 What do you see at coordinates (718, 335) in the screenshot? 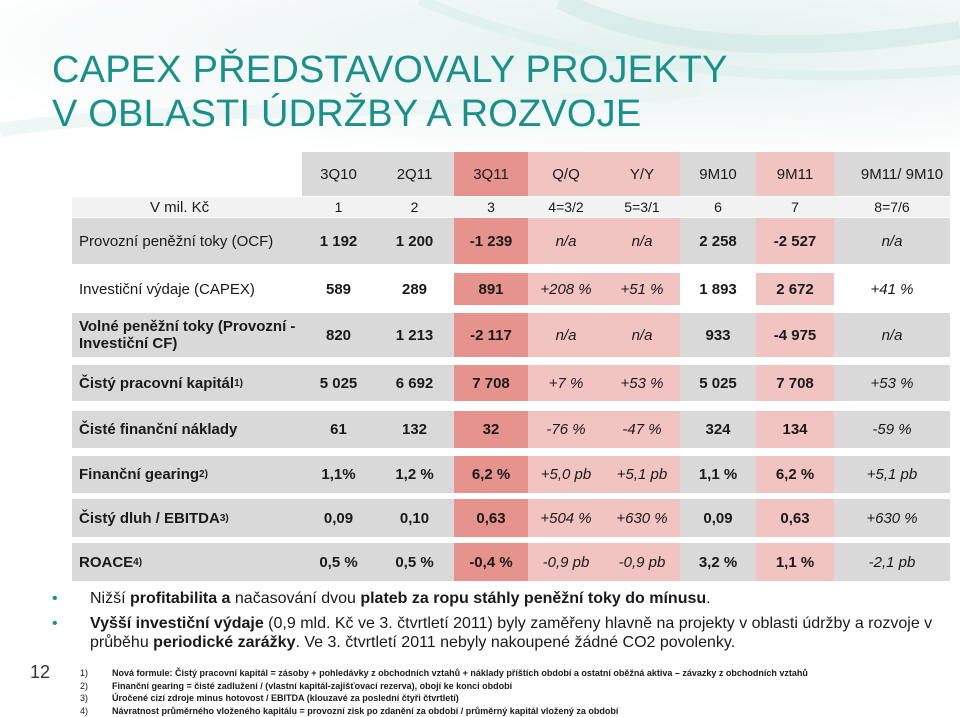
I see `table-cell: 933` at bounding box center [718, 335].